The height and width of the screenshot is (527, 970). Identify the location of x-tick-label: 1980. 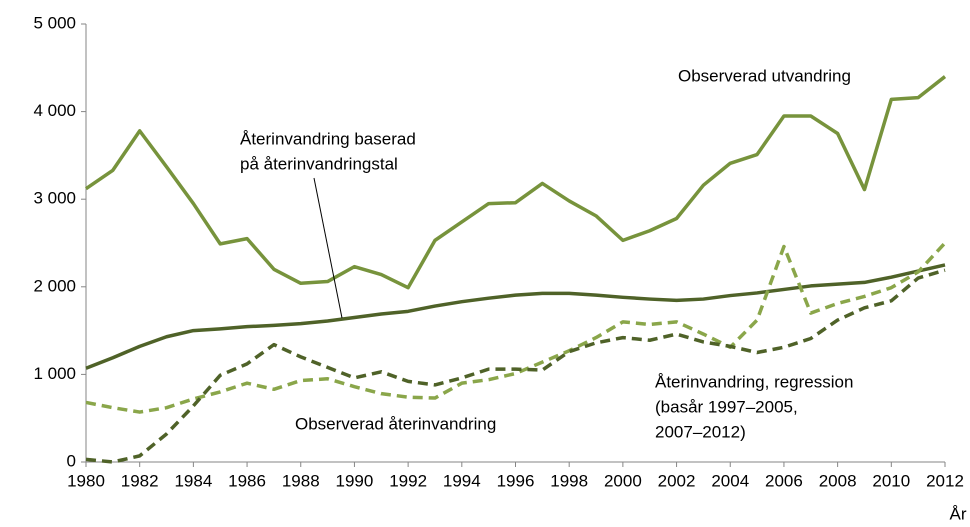
(86, 480).